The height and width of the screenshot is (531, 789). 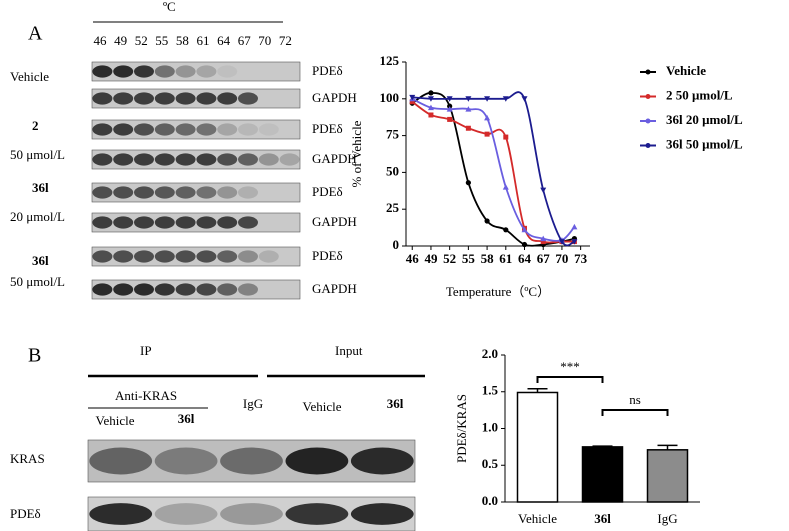 I want to click on annotation: ns, so click(x=635, y=399).